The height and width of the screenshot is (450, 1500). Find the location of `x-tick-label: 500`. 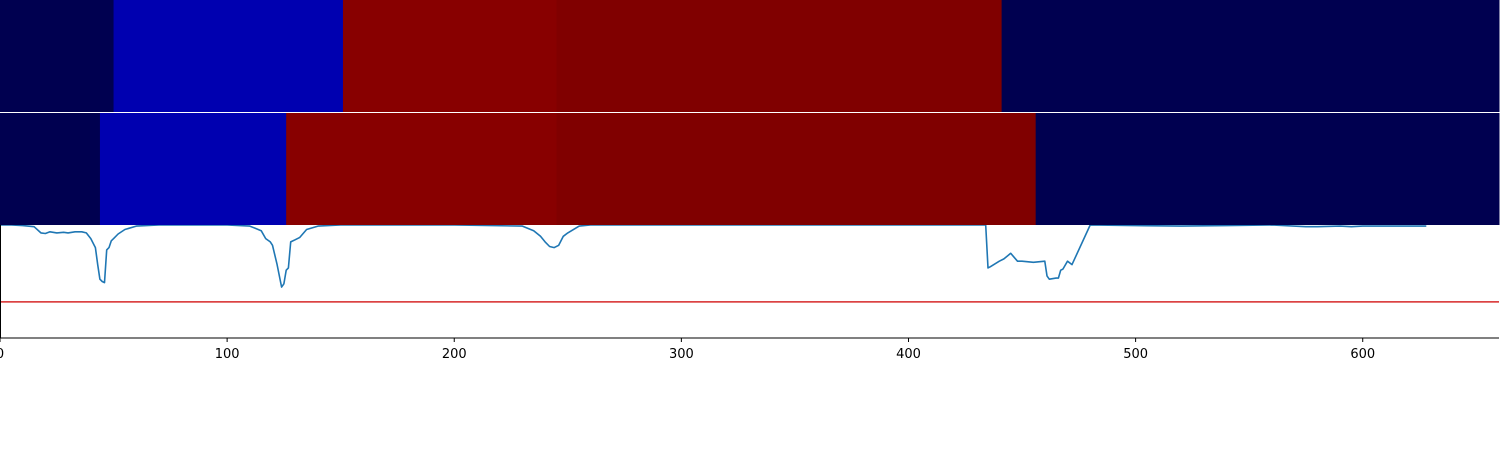

x-tick-label: 500 is located at coordinates (1135, 354).